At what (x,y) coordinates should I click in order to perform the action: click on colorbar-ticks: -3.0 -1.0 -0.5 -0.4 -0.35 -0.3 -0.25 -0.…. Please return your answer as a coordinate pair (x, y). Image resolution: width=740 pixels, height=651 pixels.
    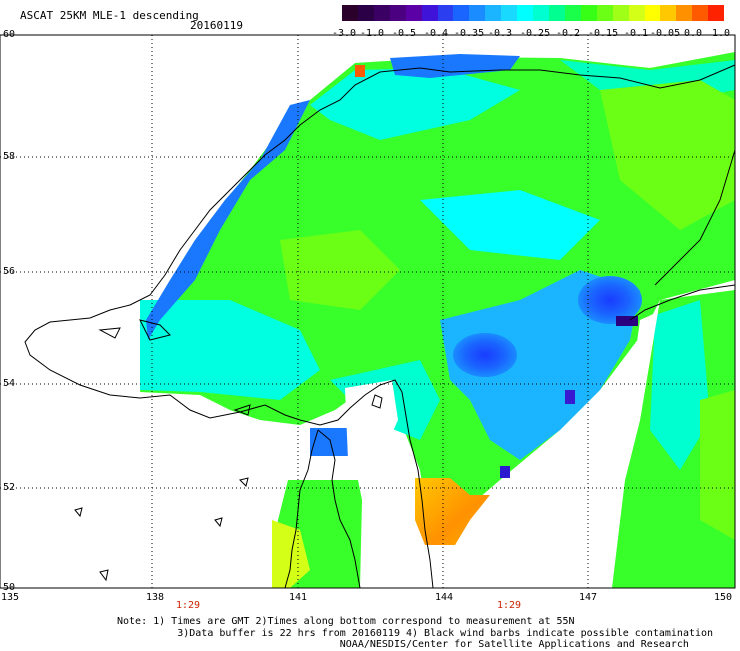
    Looking at the image, I should click on (532, 34).